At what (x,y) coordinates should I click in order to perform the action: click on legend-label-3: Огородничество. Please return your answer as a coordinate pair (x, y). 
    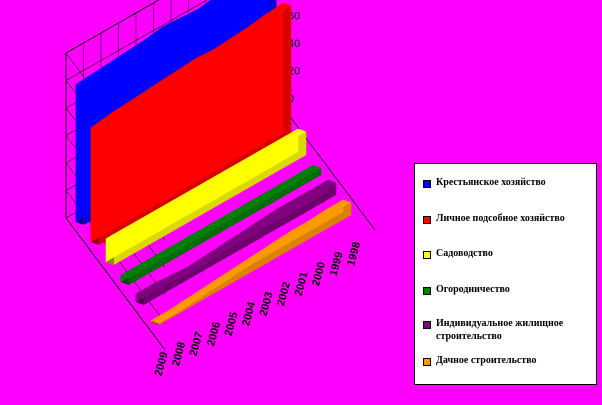
    Looking at the image, I should click on (473, 289).